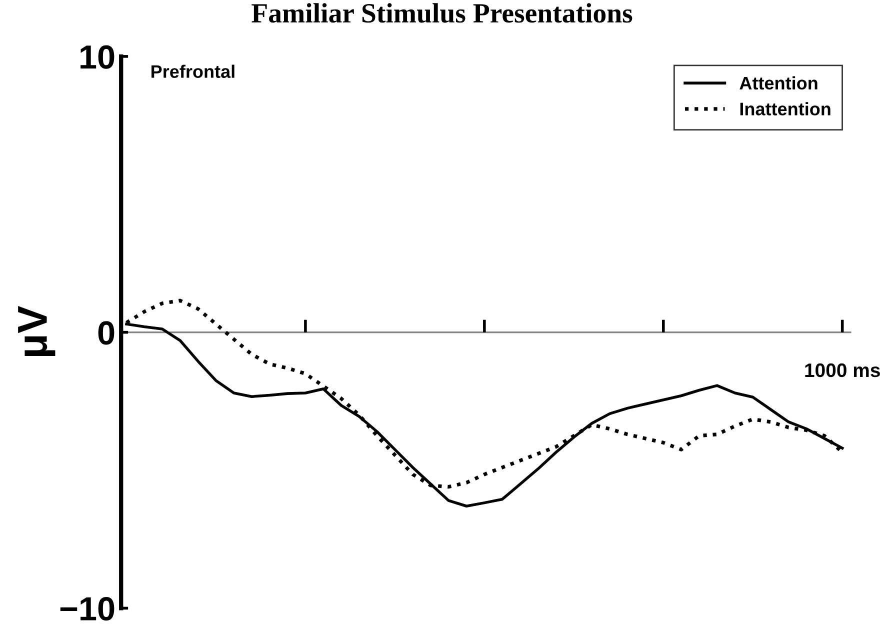 The height and width of the screenshot is (627, 884). Describe the element at coordinates (442, 13) in the screenshot. I see `chart-title: Familiar Stimulus Presentations` at that location.